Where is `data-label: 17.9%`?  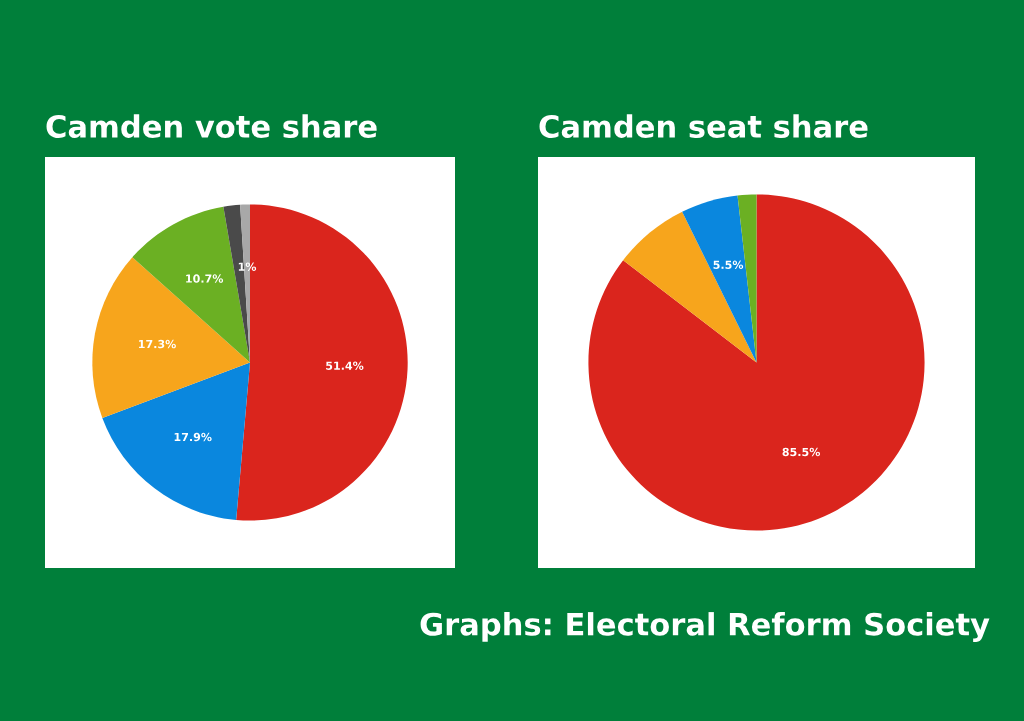
data-label: 17.9% is located at coordinates (193, 437).